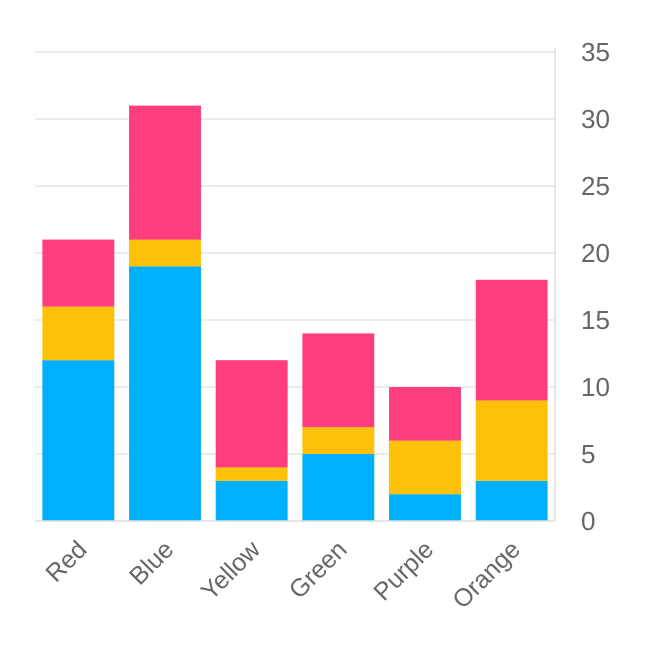 This screenshot has width=659, height=650. I want to click on x-category-label: Purple, so click(403, 570).